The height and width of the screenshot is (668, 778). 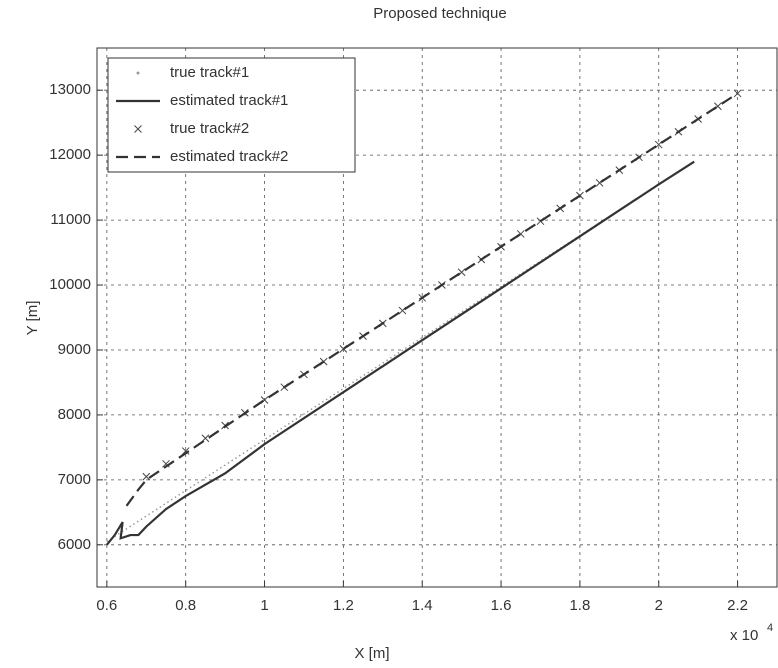 I want to click on y-tick-label: 12000, so click(x=70, y=154).